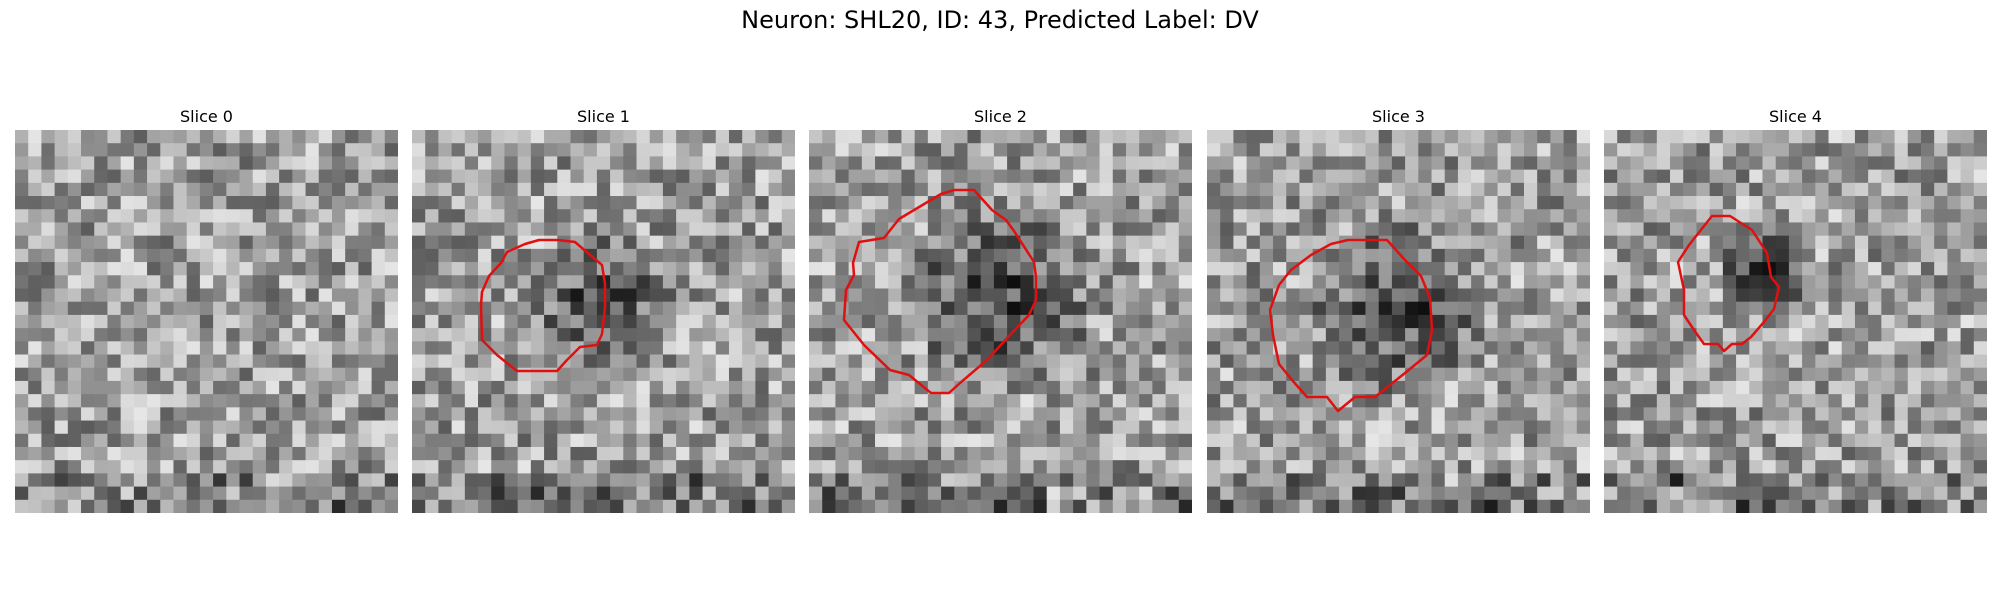 Image resolution: width=2000 pixels, height=600 pixels. I want to click on slice-panel-0: Slice 0, so click(206, 308).